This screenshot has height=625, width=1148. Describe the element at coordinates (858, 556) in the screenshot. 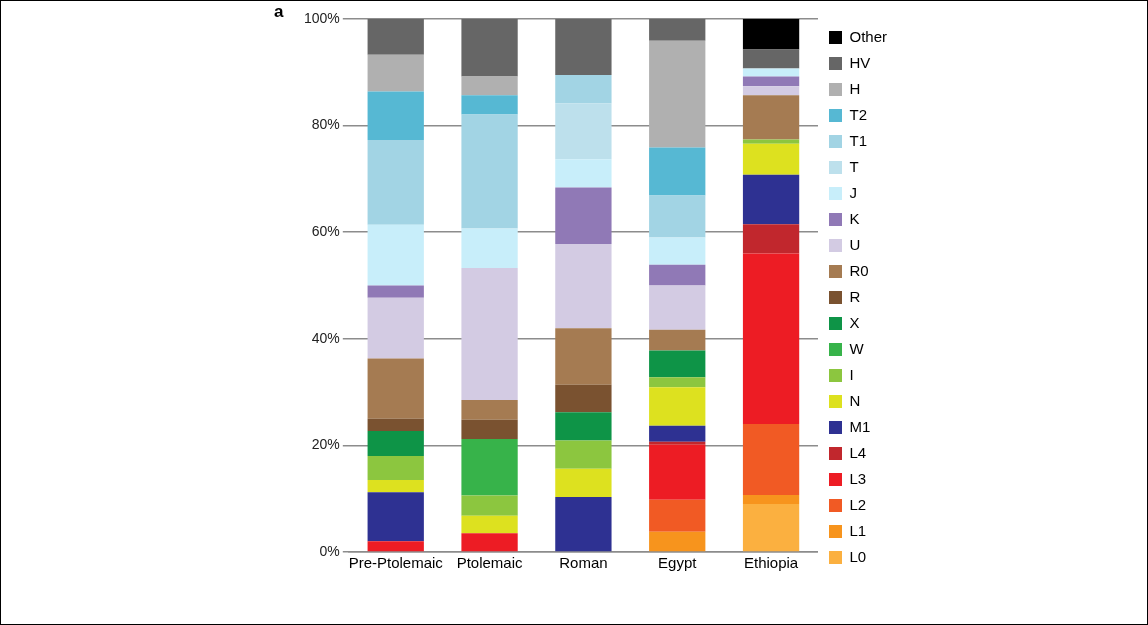

I see `legend-label: L0` at that location.